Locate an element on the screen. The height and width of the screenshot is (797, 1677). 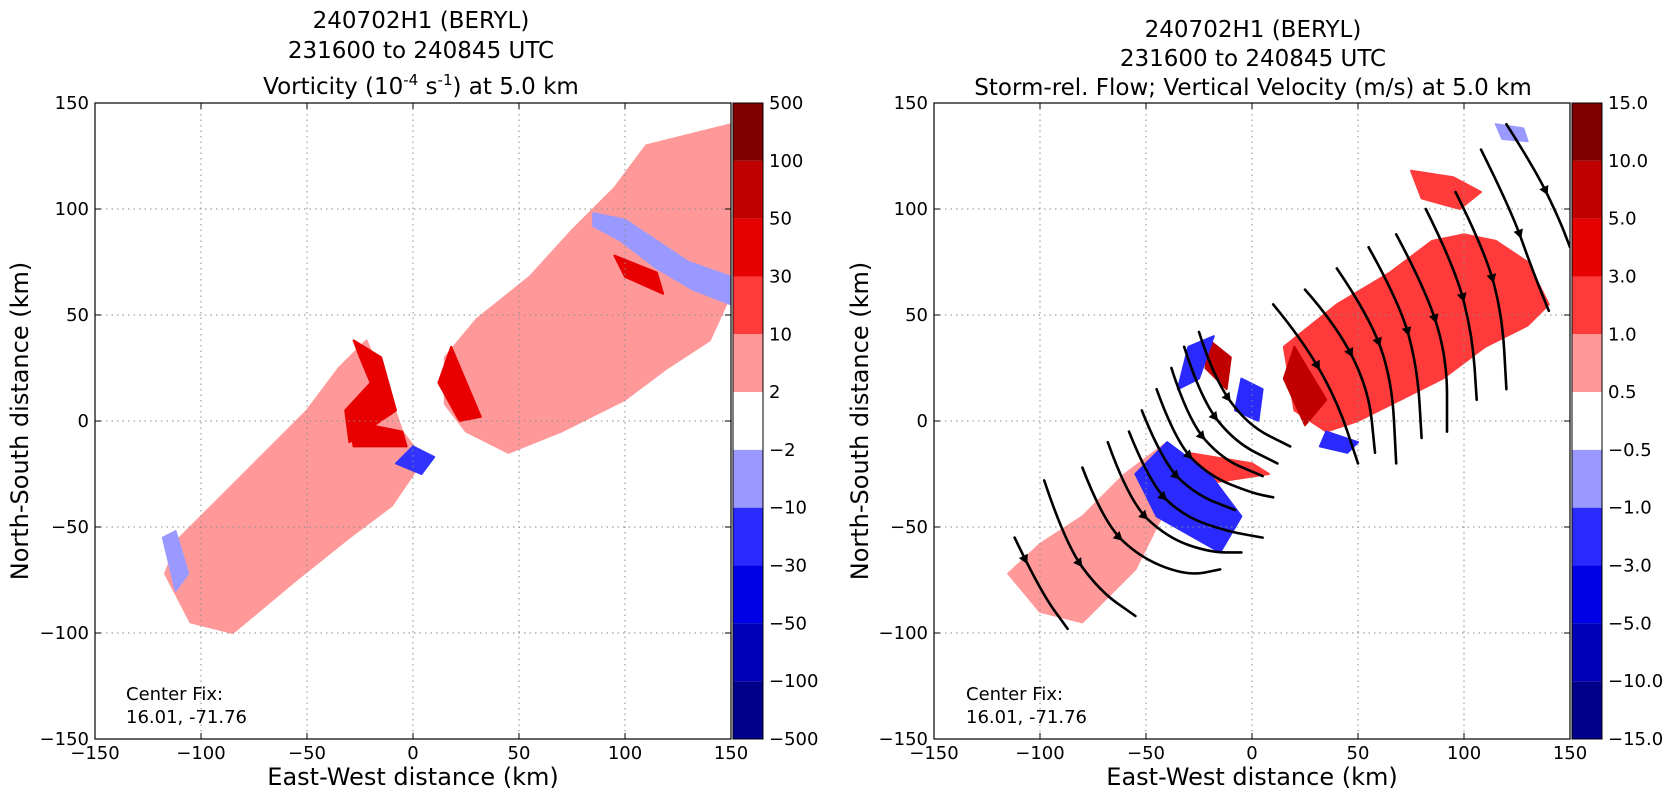
panel1-ytick-label-0: −150 is located at coordinates (64, 739).